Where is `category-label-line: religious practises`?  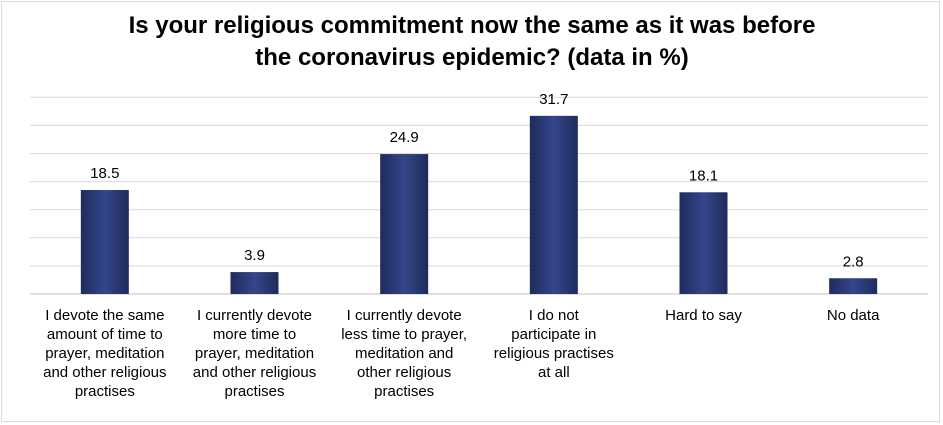 category-label-line: religious practises is located at coordinates (553, 353).